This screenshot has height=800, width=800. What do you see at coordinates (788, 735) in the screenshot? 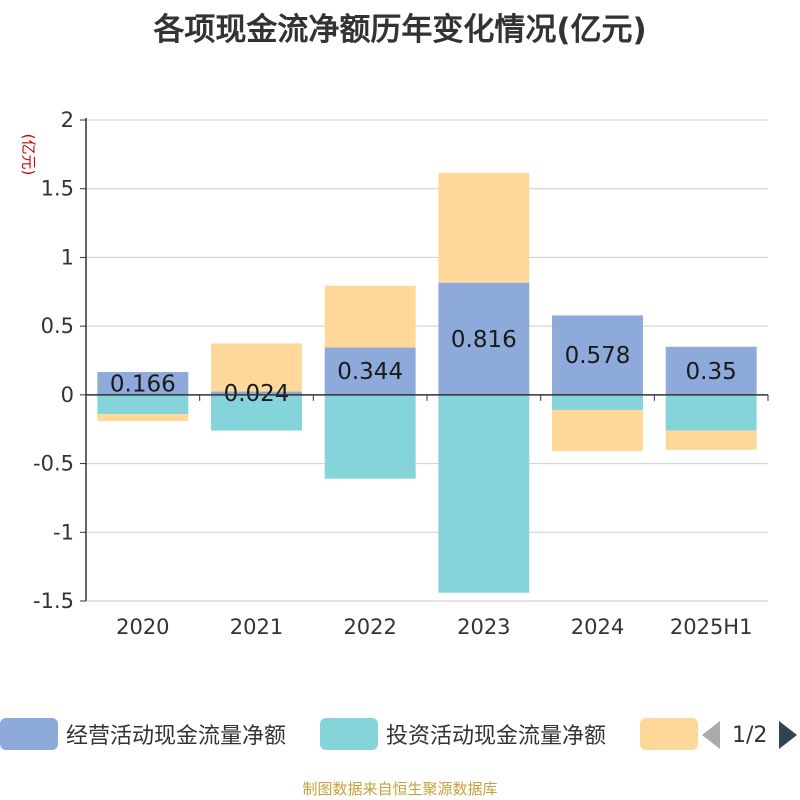
I see `legend-next-arrow-icon` at bounding box center [788, 735].